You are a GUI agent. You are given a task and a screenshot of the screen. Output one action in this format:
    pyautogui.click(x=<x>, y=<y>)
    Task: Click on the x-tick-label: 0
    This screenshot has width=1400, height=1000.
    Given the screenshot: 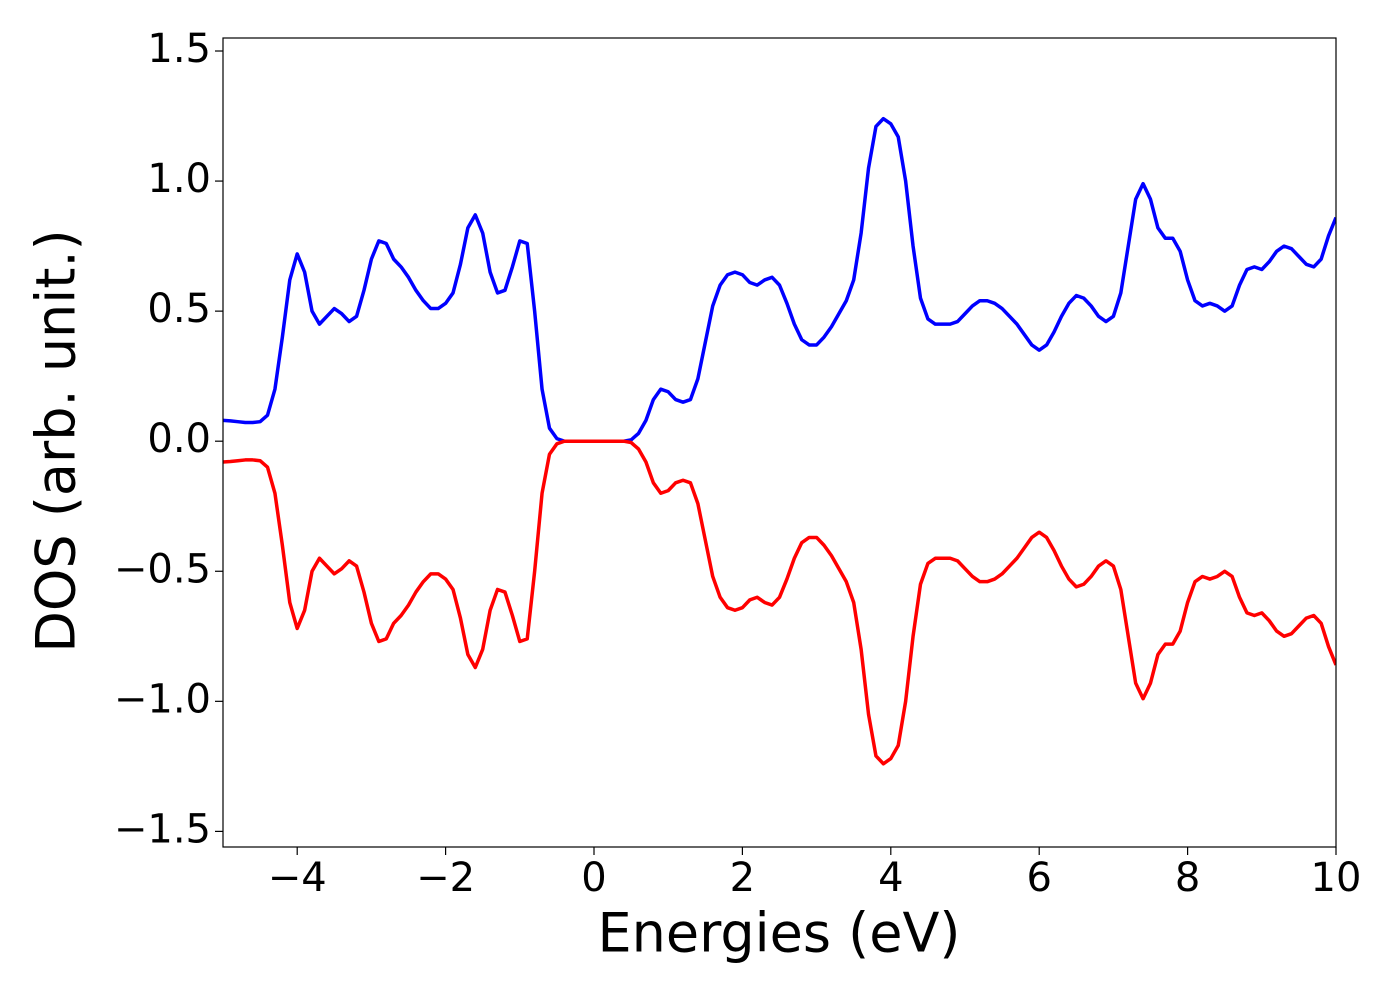 What is the action you would take?
    pyautogui.click(x=593, y=878)
    